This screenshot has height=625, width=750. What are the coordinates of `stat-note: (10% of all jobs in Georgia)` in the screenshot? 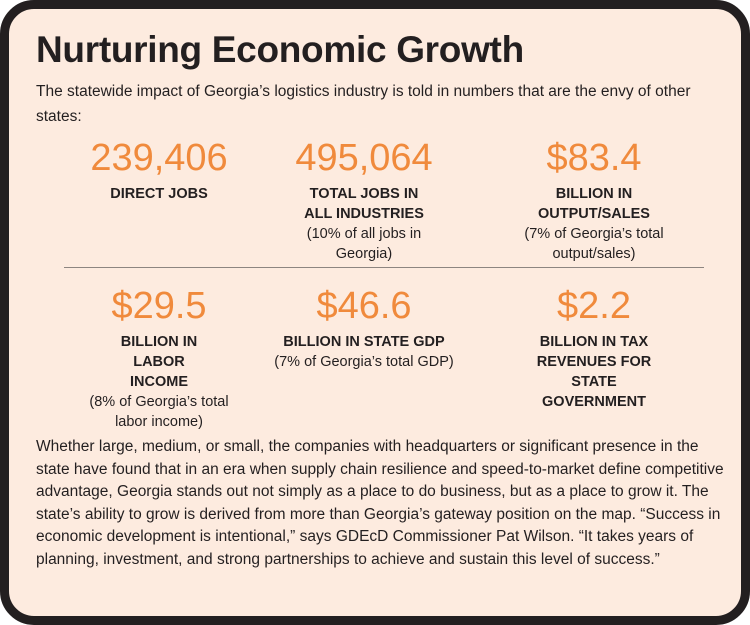 It's located at (364, 244).